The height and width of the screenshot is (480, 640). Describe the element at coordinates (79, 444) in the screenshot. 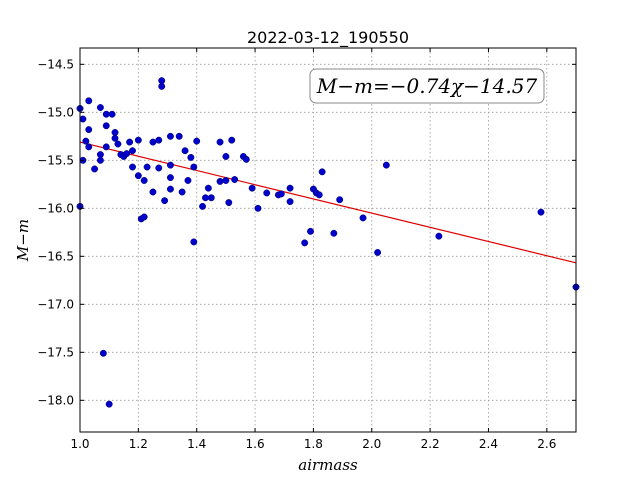

I see `x-tick-label: 1.0` at that location.